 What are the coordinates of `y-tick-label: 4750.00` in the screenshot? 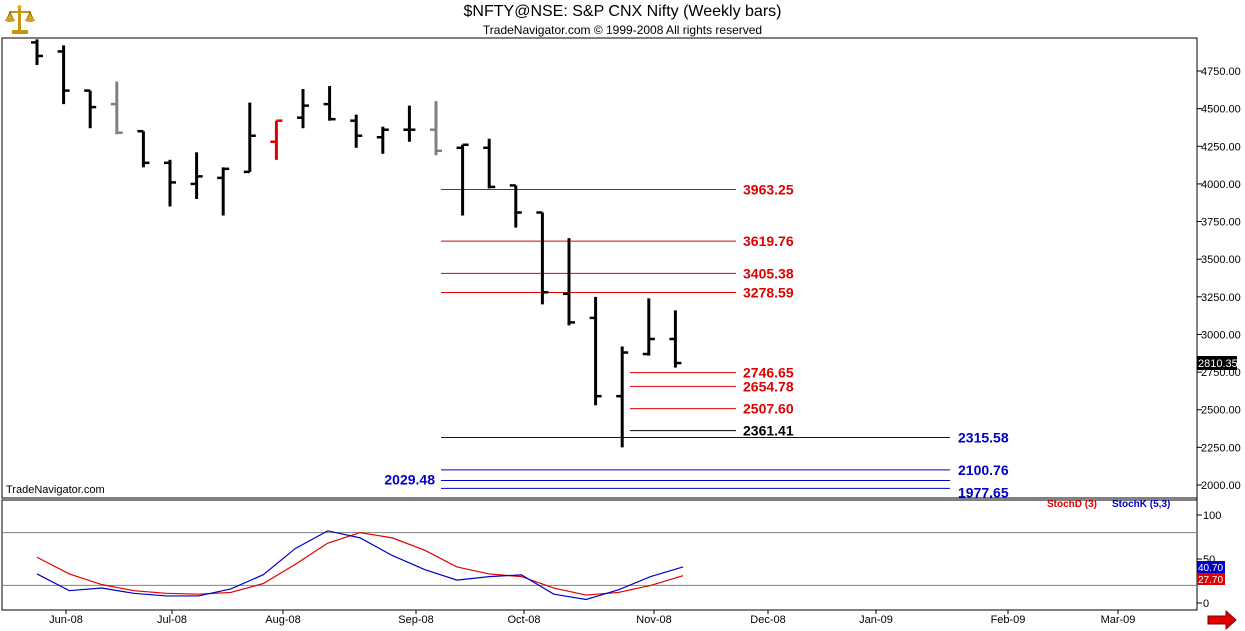 It's located at (1221, 72).